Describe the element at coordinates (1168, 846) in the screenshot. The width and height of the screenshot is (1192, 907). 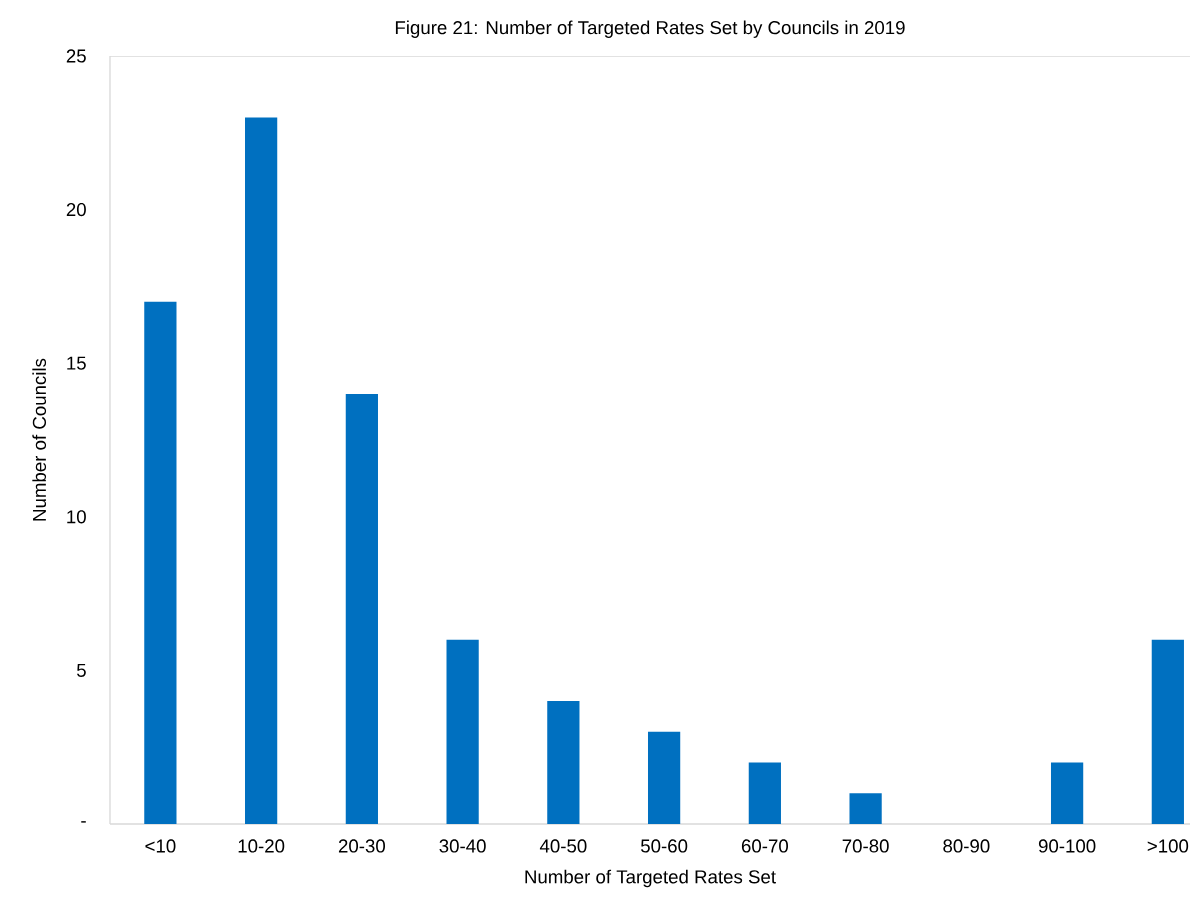
I see `x-tick-label: >100` at that location.